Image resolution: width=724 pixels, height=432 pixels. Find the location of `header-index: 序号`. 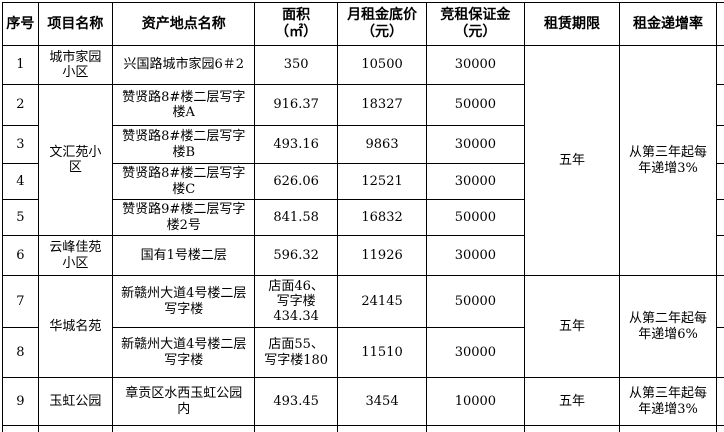

header-index: 序号 is located at coordinates (20, 24).